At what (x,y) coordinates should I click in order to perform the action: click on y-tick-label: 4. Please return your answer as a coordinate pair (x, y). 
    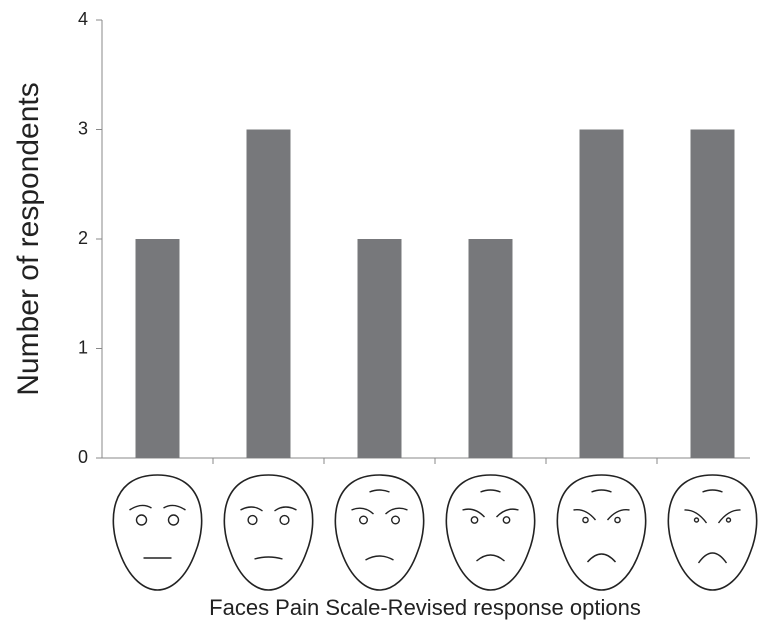
    Looking at the image, I should click on (83, 19).